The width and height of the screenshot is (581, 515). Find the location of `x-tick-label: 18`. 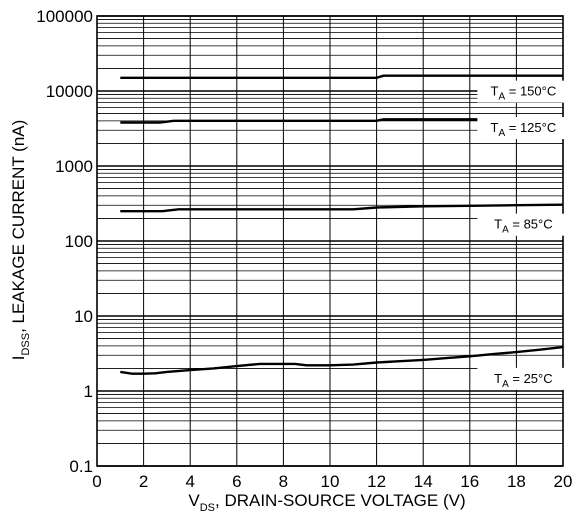

x-tick-label: 18 is located at coordinates (516, 481).